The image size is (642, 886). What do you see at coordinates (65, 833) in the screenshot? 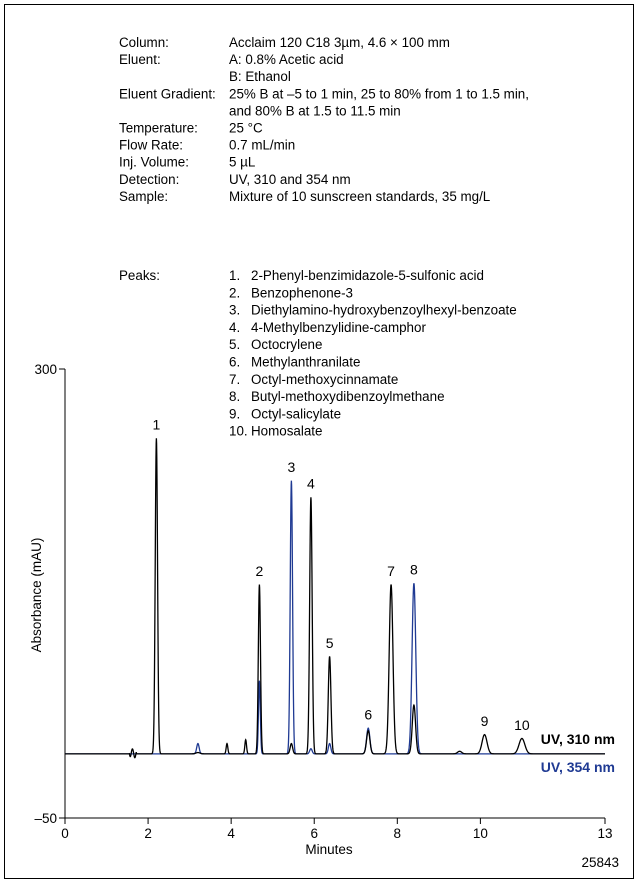
I see `x-tick-label: 0` at bounding box center [65, 833].